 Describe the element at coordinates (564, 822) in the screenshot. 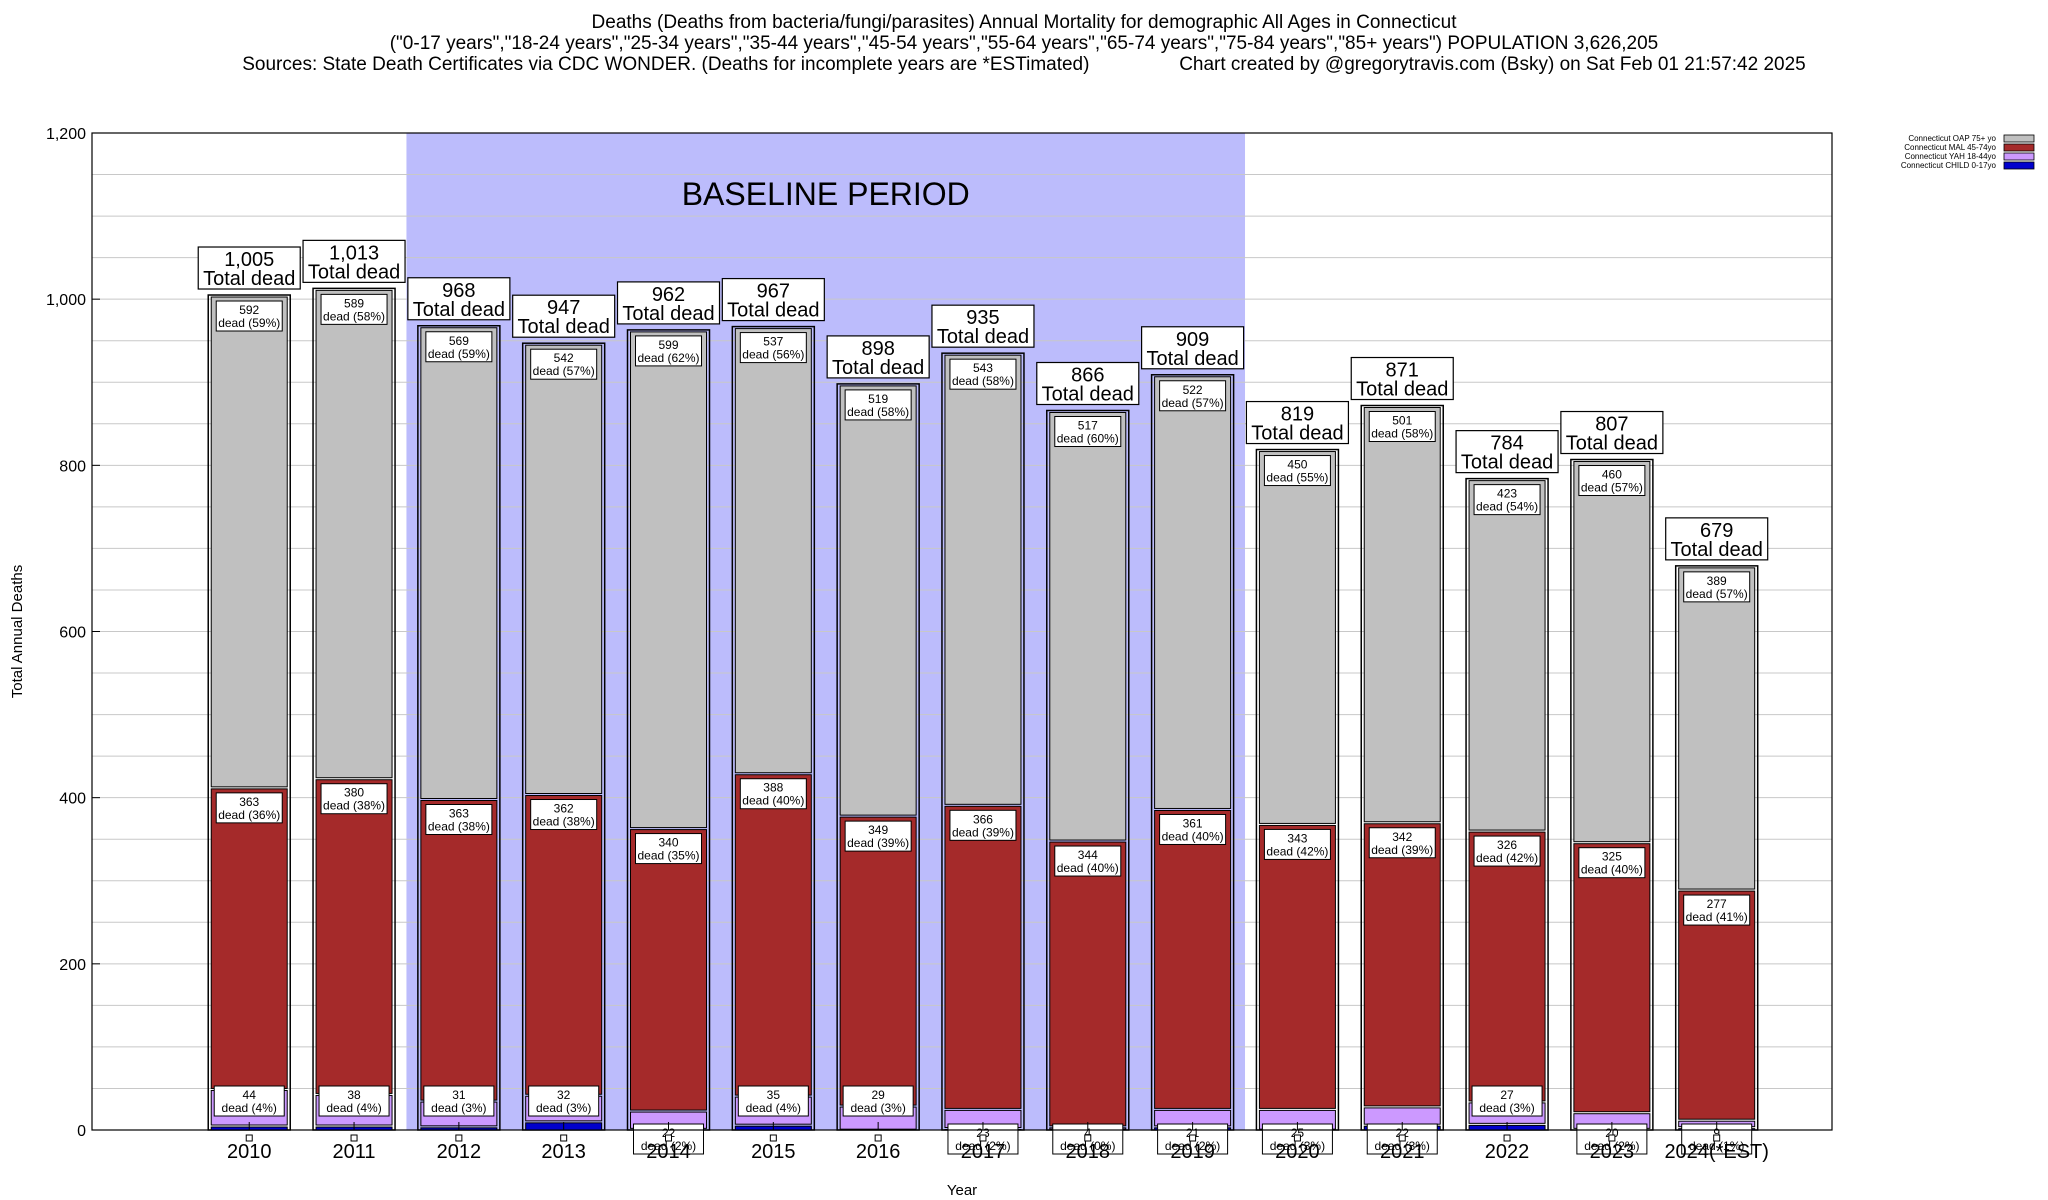

I see `segment-pct-label-mal: dead (38%)` at that location.